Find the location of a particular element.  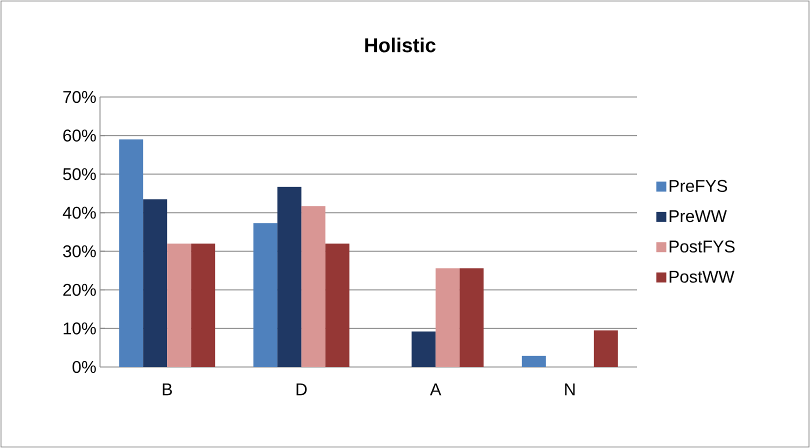

y-tick-label: 70% is located at coordinates (79, 97).